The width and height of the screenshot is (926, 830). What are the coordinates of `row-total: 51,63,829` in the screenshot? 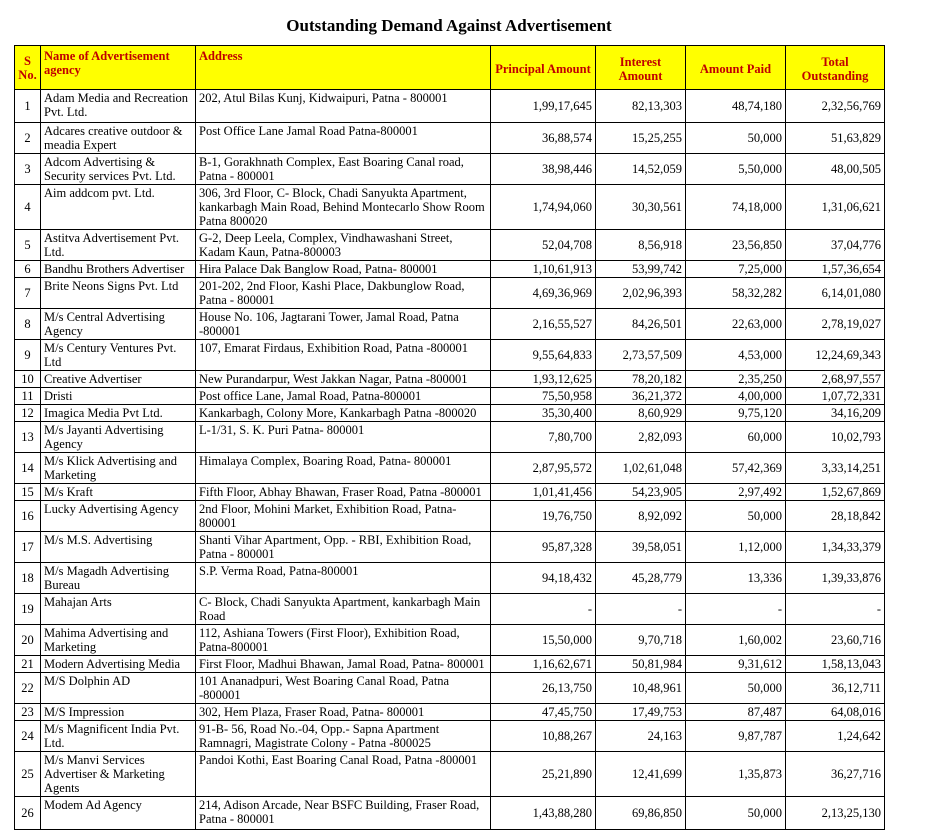 It's located at (835, 138).